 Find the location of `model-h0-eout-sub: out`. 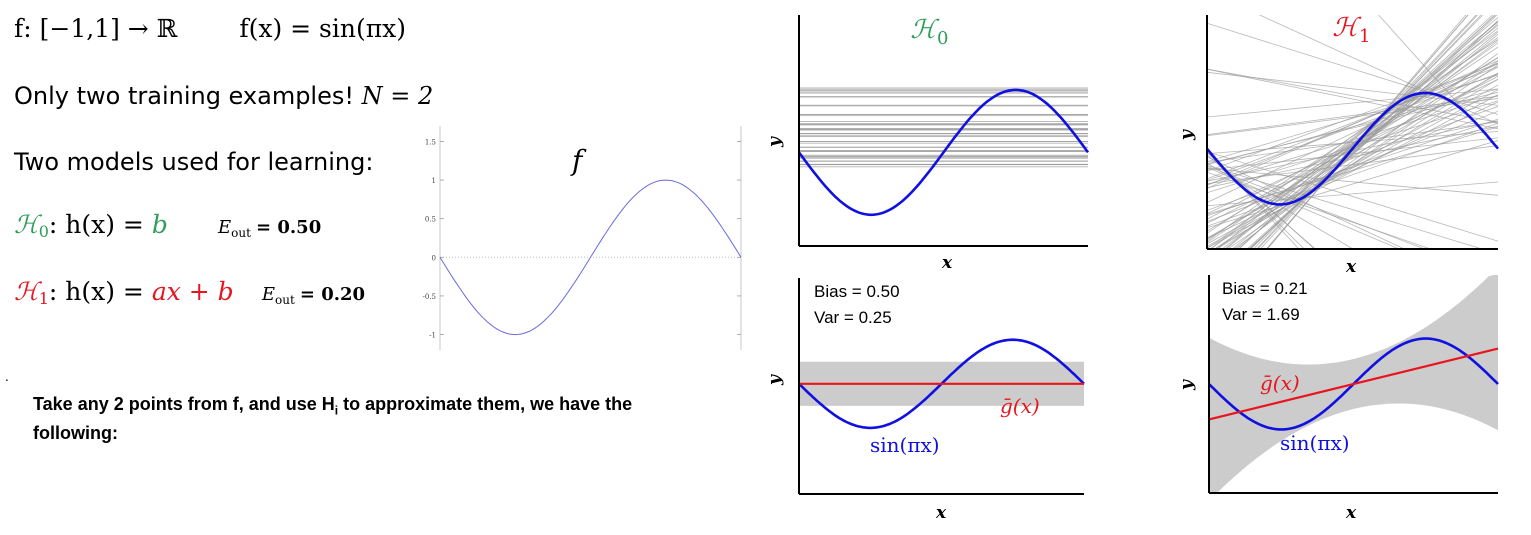

model-h0-eout-sub: out is located at coordinates (241, 233).